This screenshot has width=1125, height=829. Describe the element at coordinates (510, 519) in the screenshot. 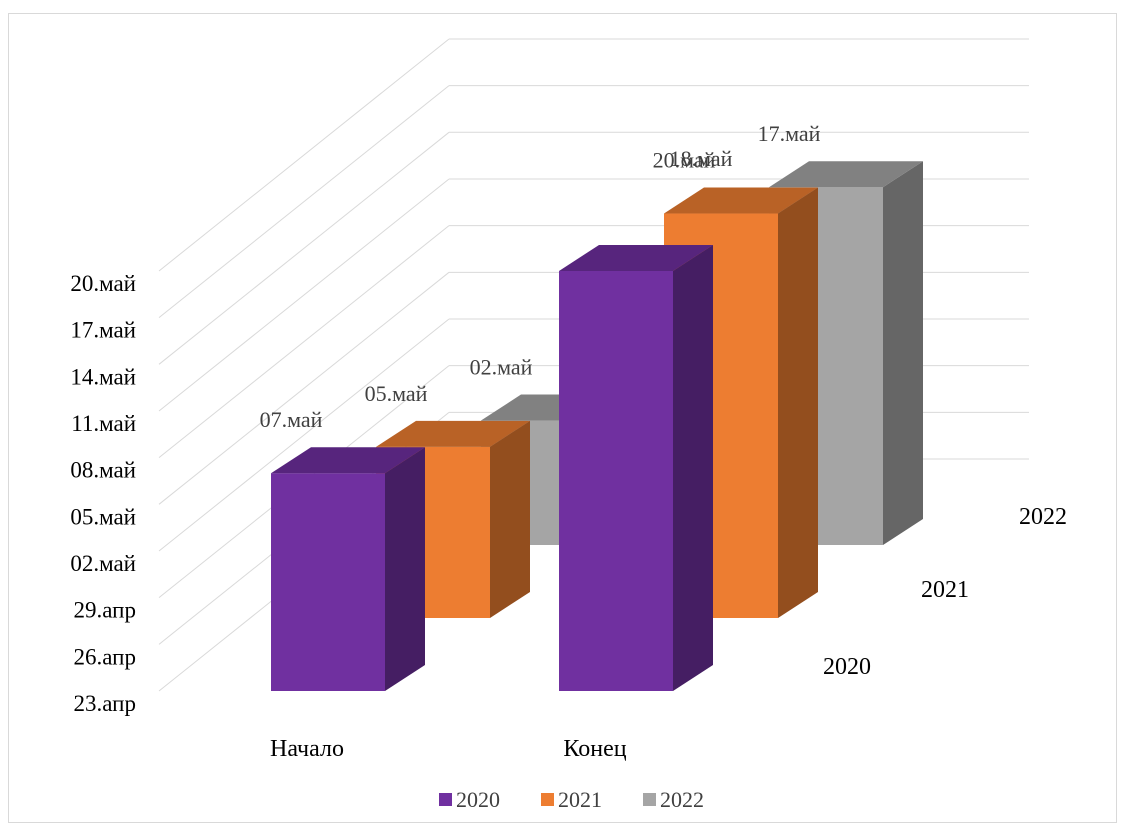

I see `bar-2021-0-side` at that location.